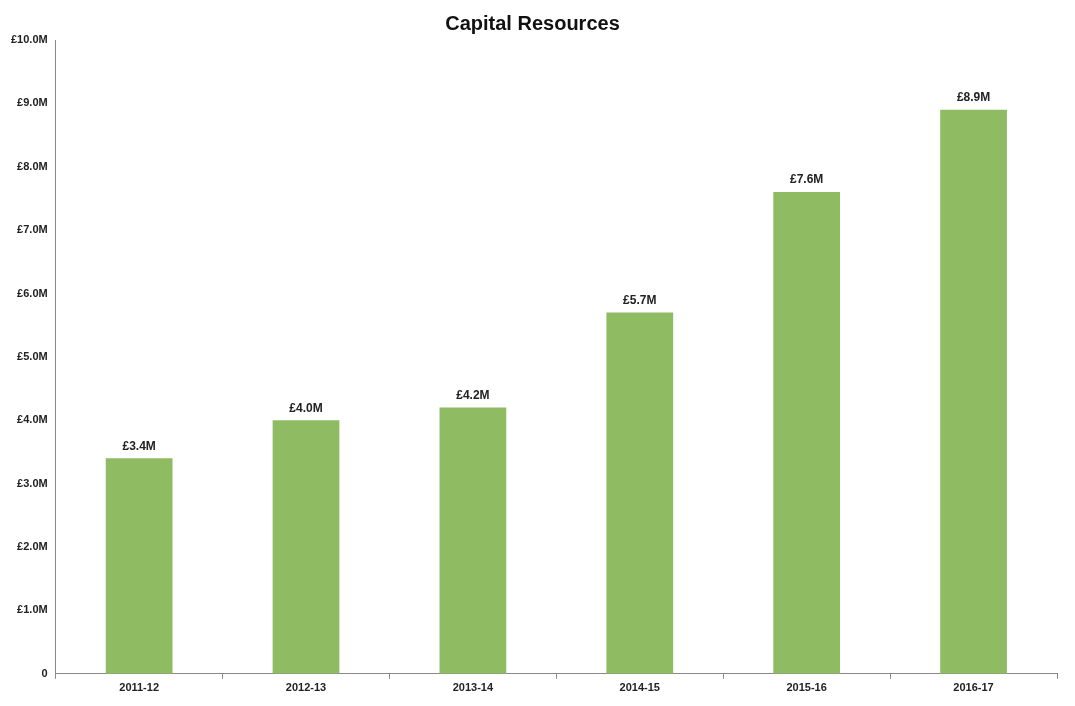 Image resolution: width=1075 pixels, height=706 pixels. What do you see at coordinates (32, 165) in the screenshot?
I see `y-tick-label: £8.0M` at bounding box center [32, 165].